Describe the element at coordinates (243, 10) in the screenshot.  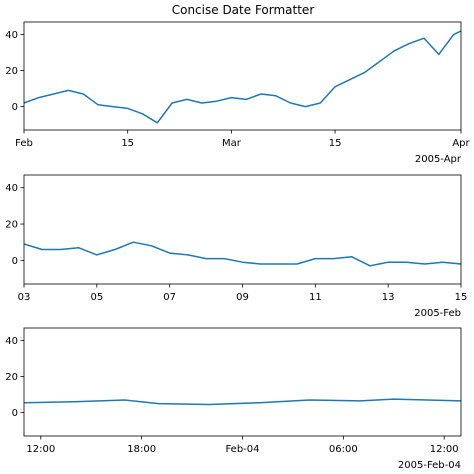
I see `chart-title: Concise Date Formatter` at that location.